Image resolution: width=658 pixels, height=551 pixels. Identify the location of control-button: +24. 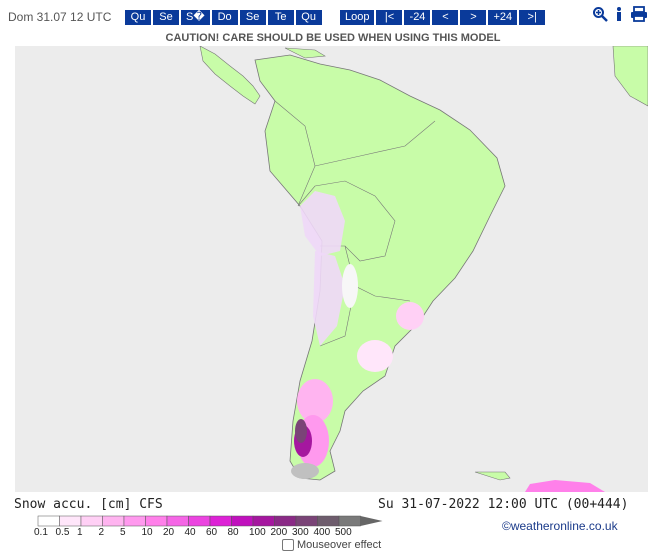
(503, 17).